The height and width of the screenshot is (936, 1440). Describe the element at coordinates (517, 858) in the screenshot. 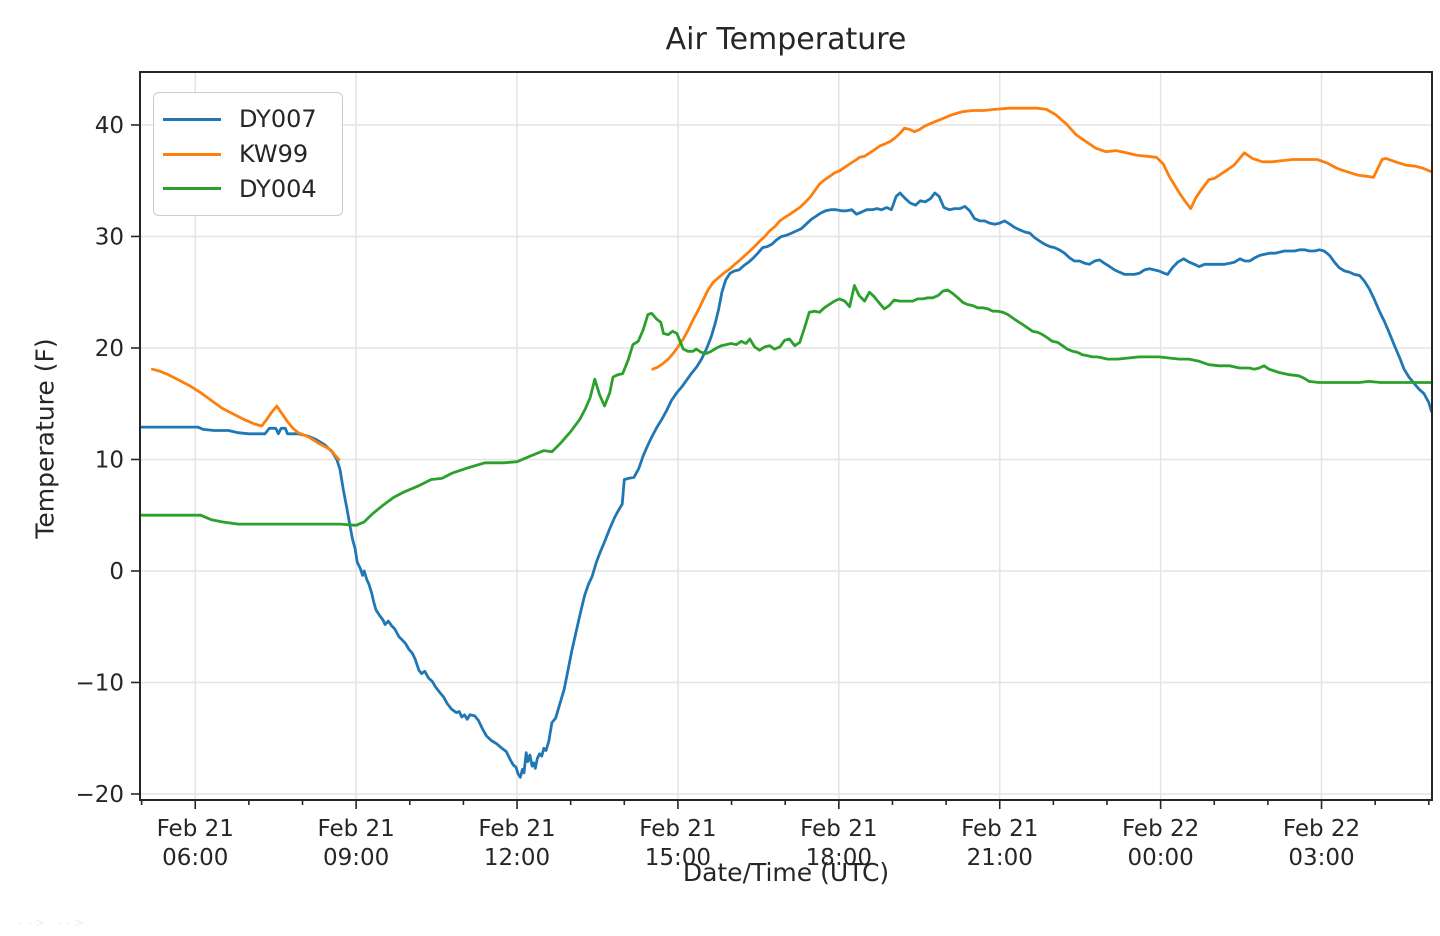

I see `x-tick-time-label: 12:00` at that location.